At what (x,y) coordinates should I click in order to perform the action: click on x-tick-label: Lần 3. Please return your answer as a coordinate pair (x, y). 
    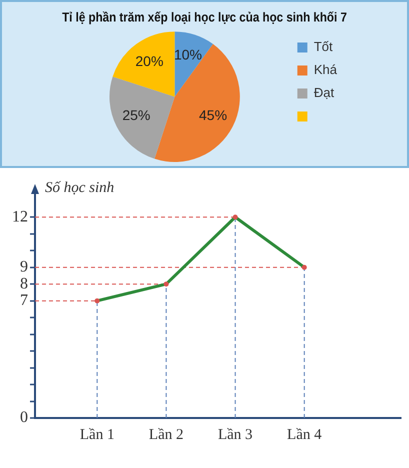
    Looking at the image, I should click on (235, 434).